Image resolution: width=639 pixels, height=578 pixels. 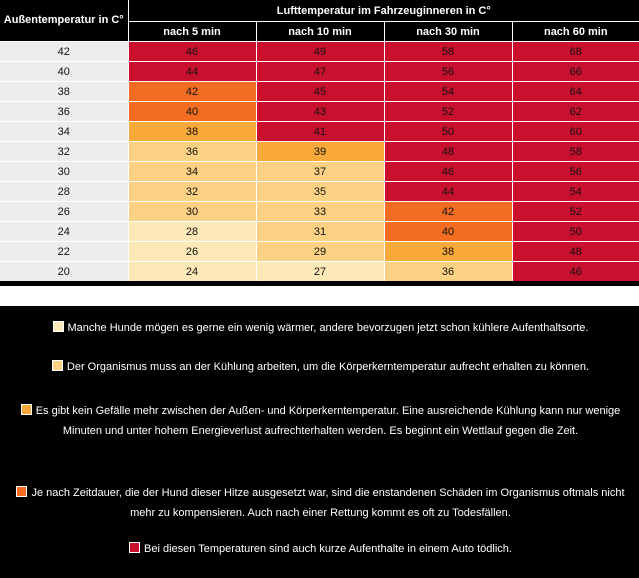 I want to click on table-row: 30 34 37 46 56, so click(x=319, y=171).